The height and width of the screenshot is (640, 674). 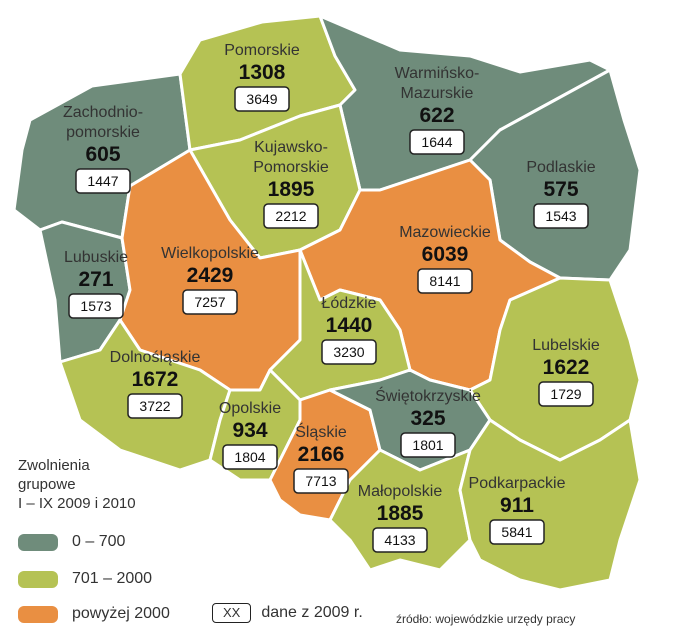 I want to click on region-value: 605, so click(x=102, y=154).